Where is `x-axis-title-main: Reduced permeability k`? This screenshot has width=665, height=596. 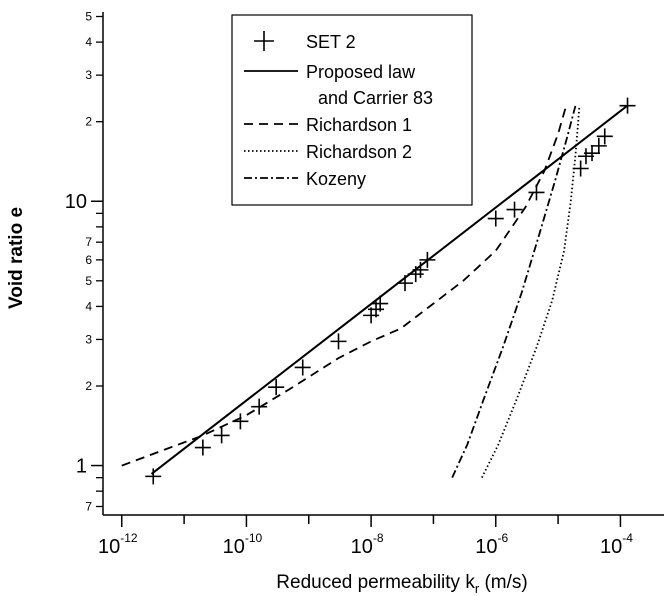
x-axis-title-main: Reduced permeability k is located at coordinates (375, 582).